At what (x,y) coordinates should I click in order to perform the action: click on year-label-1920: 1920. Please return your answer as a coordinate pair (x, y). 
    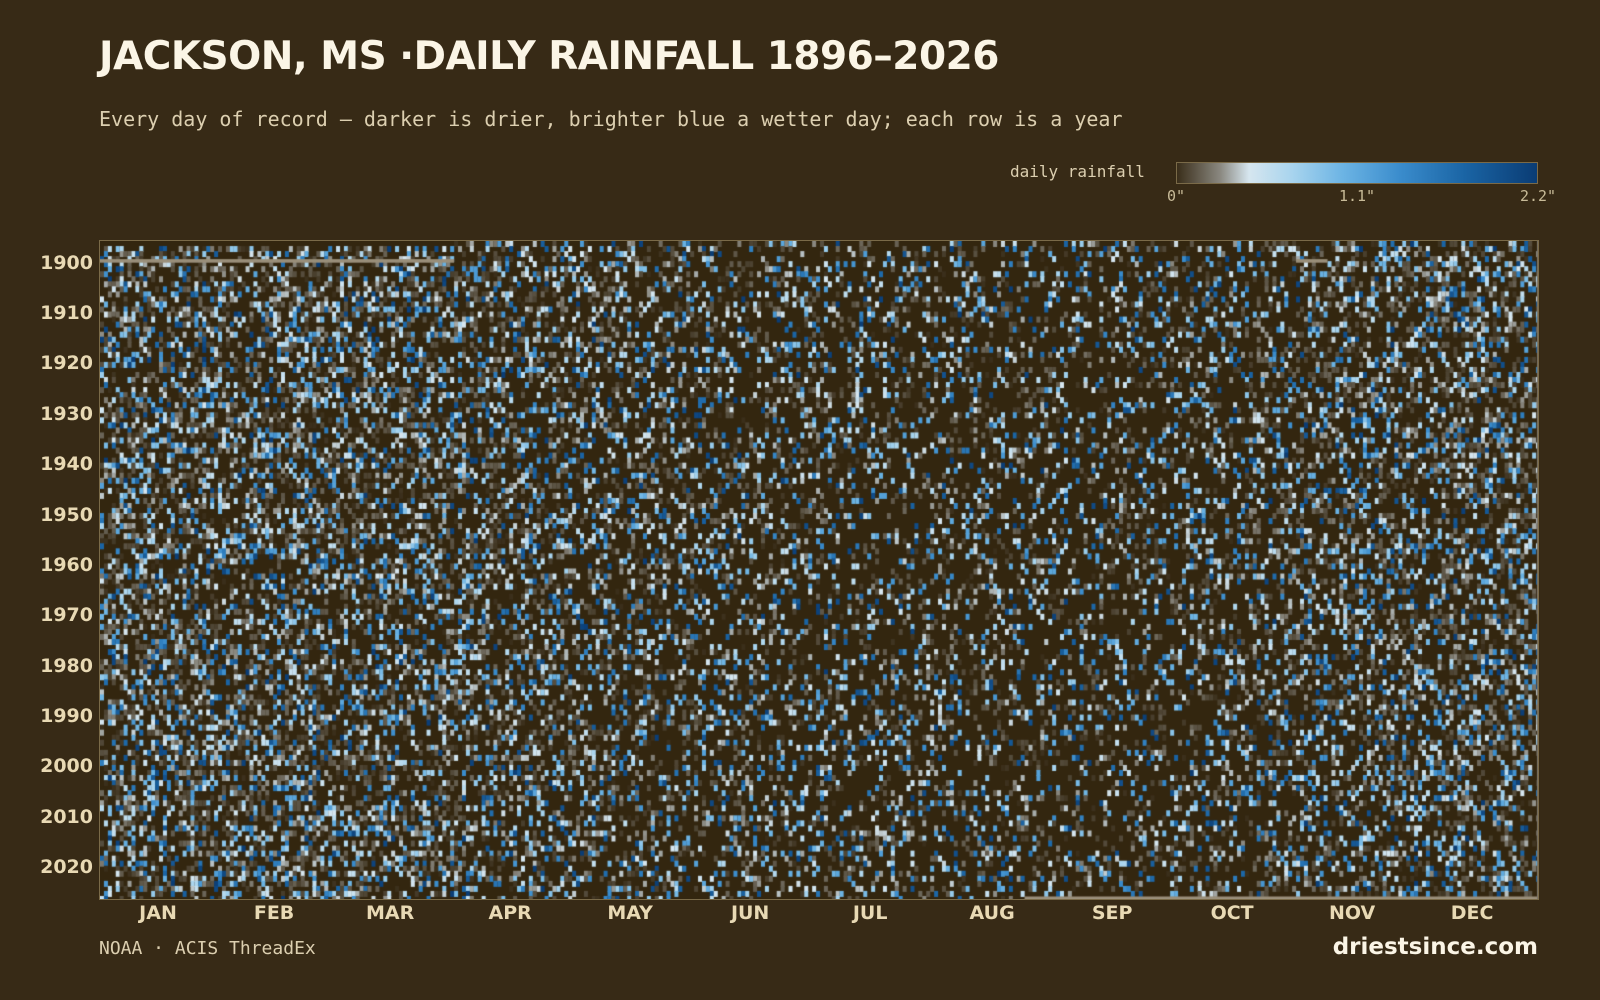
    Looking at the image, I should click on (66, 363).